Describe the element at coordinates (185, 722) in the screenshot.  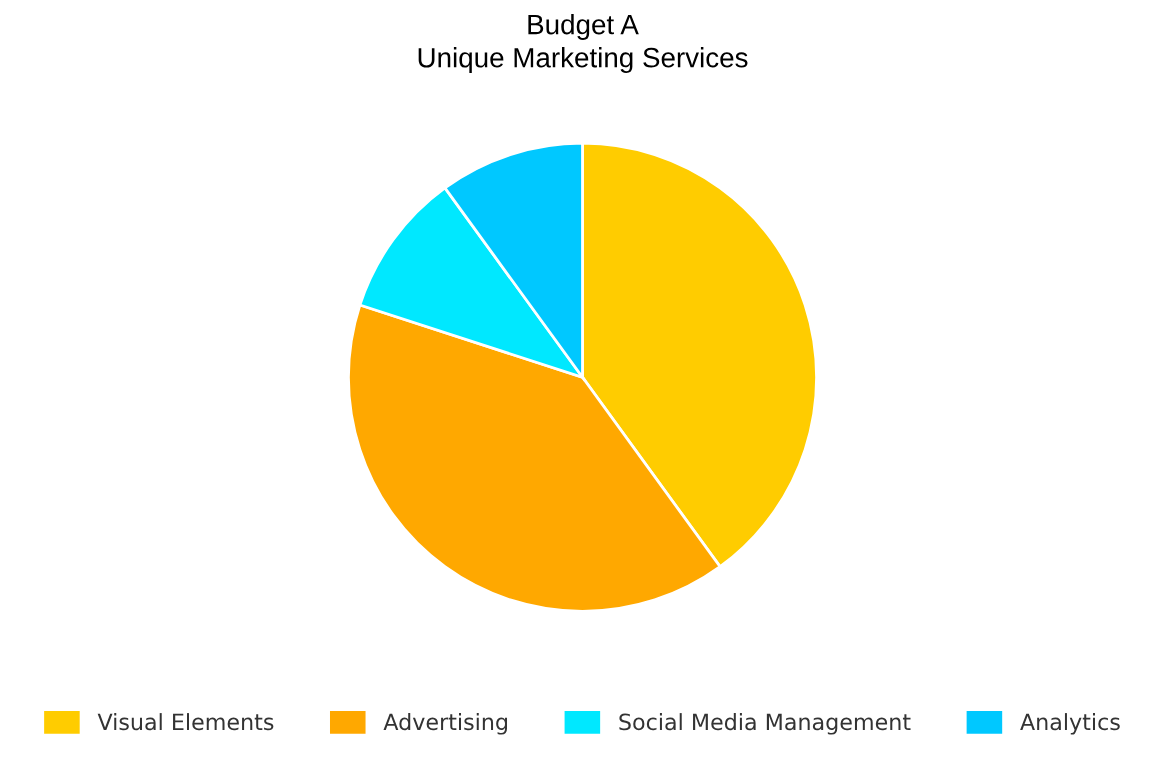
I see `legend-label: Visual Elements` at that location.